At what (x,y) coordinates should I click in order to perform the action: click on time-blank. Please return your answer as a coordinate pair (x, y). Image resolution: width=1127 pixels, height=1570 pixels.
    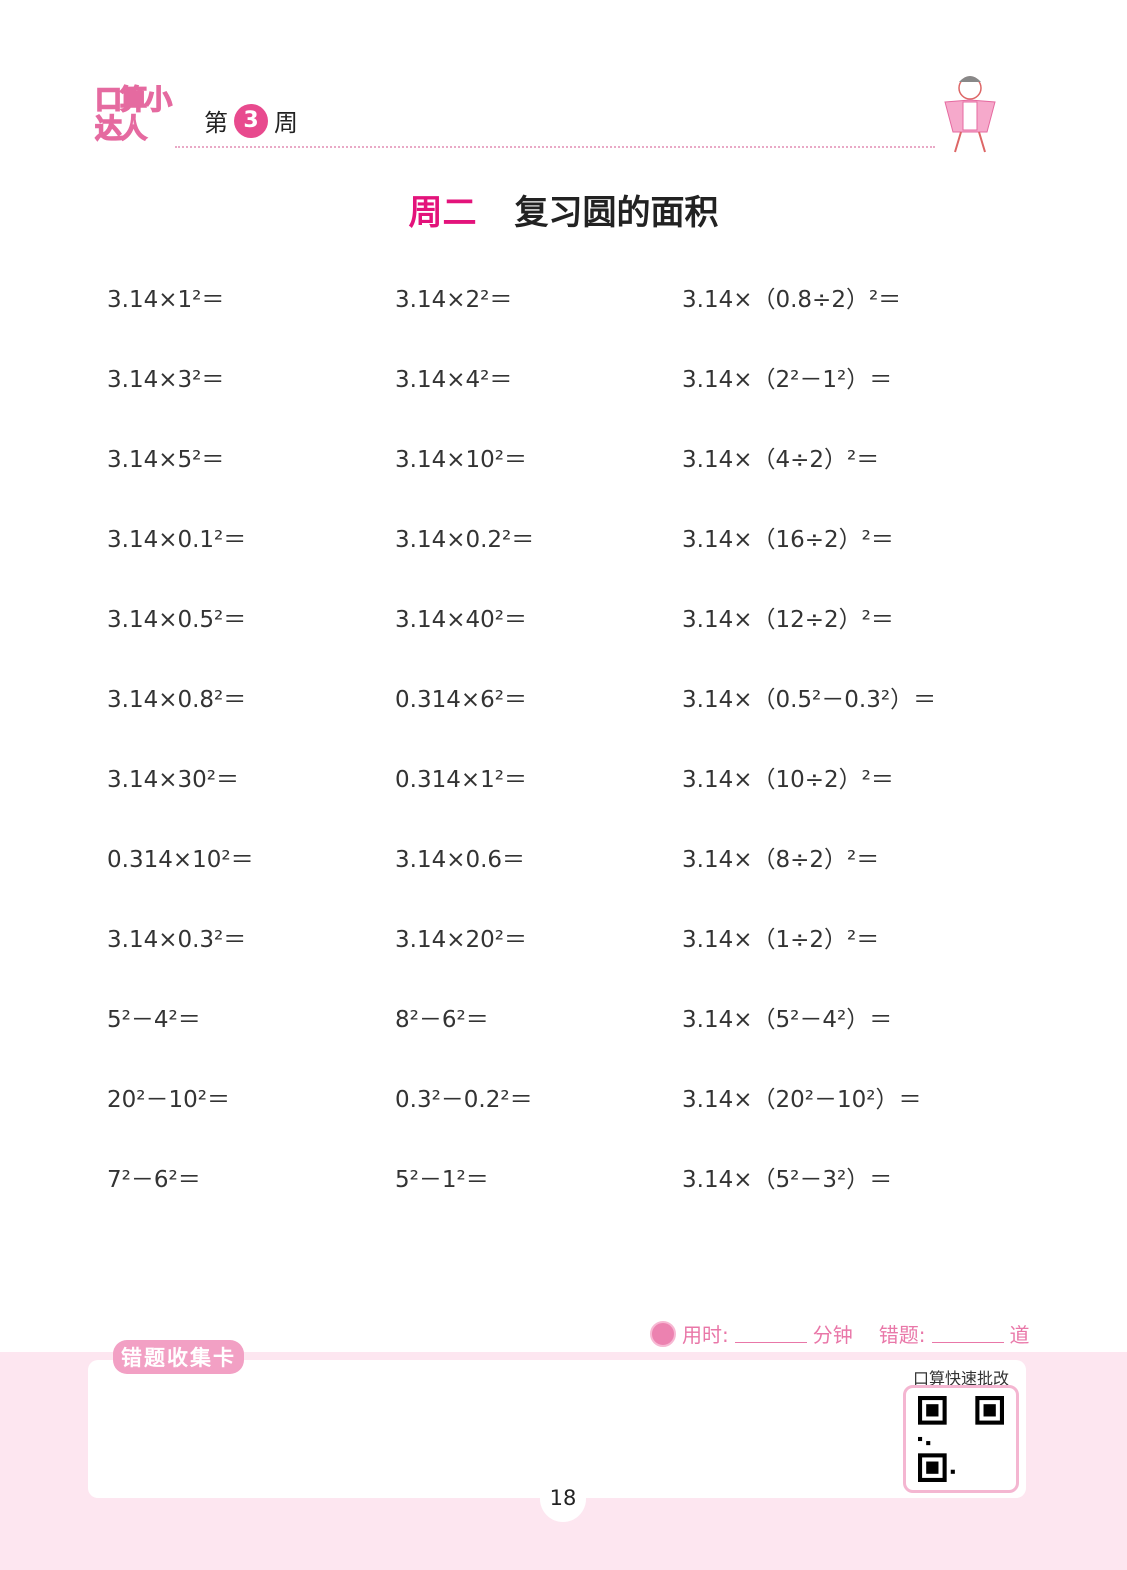
    Looking at the image, I should click on (770, 1334).